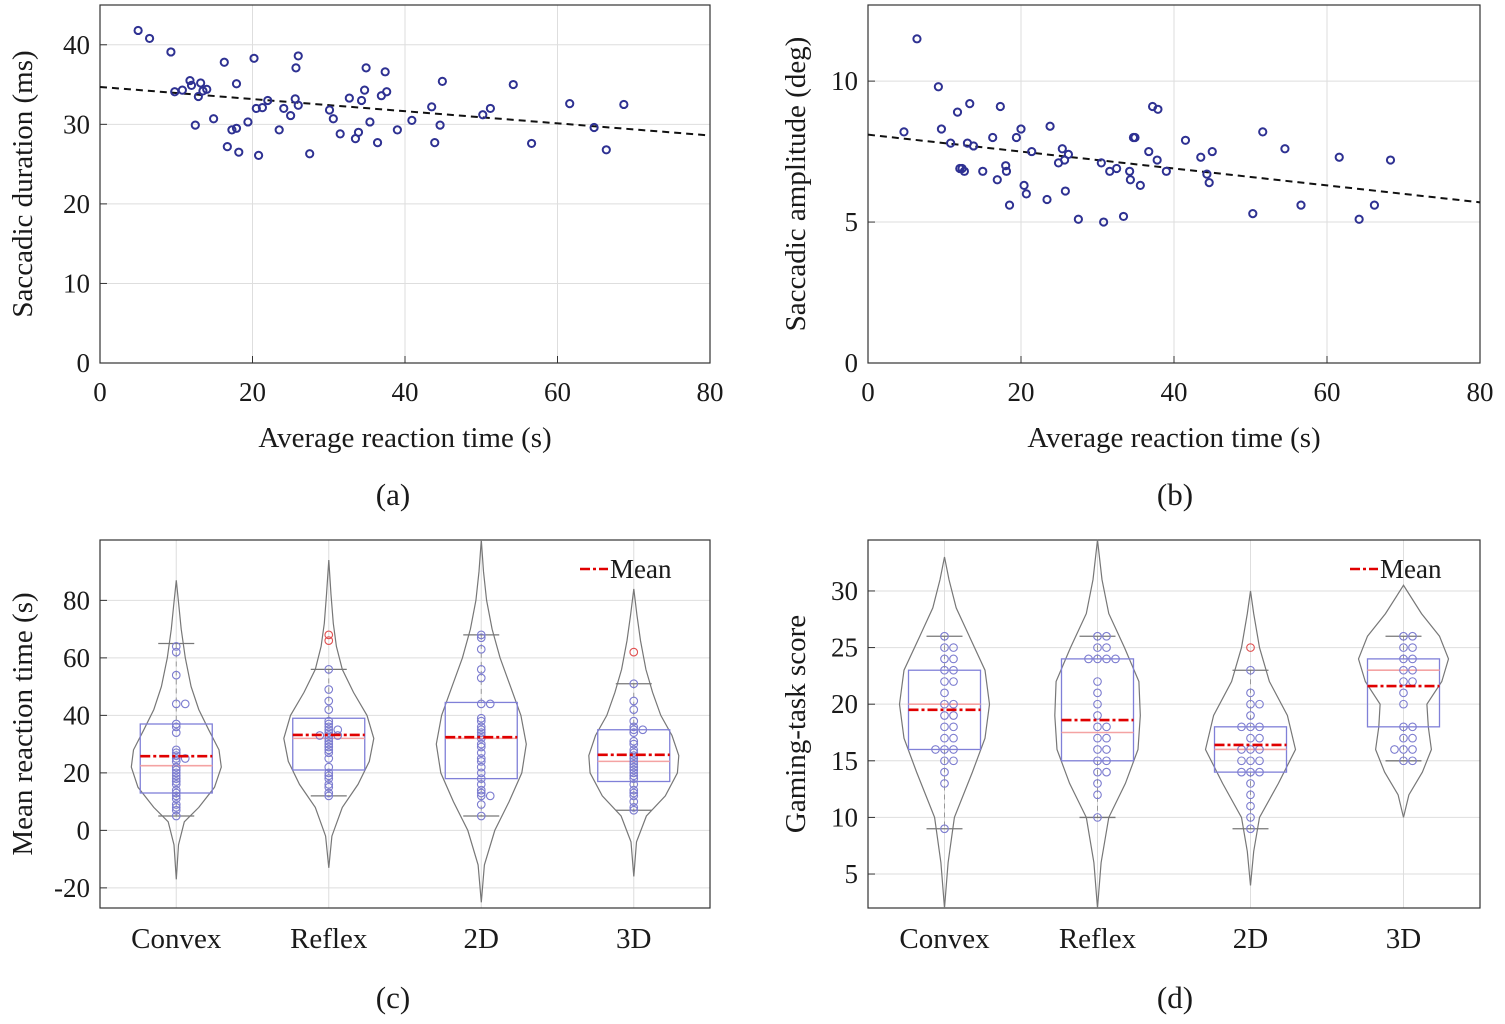 This screenshot has width=1505, height=1024. What do you see at coordinates (796, 724) in the screenshot?
I see `y-axis-label: Gaming-task score` at bounding box center [796, 724].